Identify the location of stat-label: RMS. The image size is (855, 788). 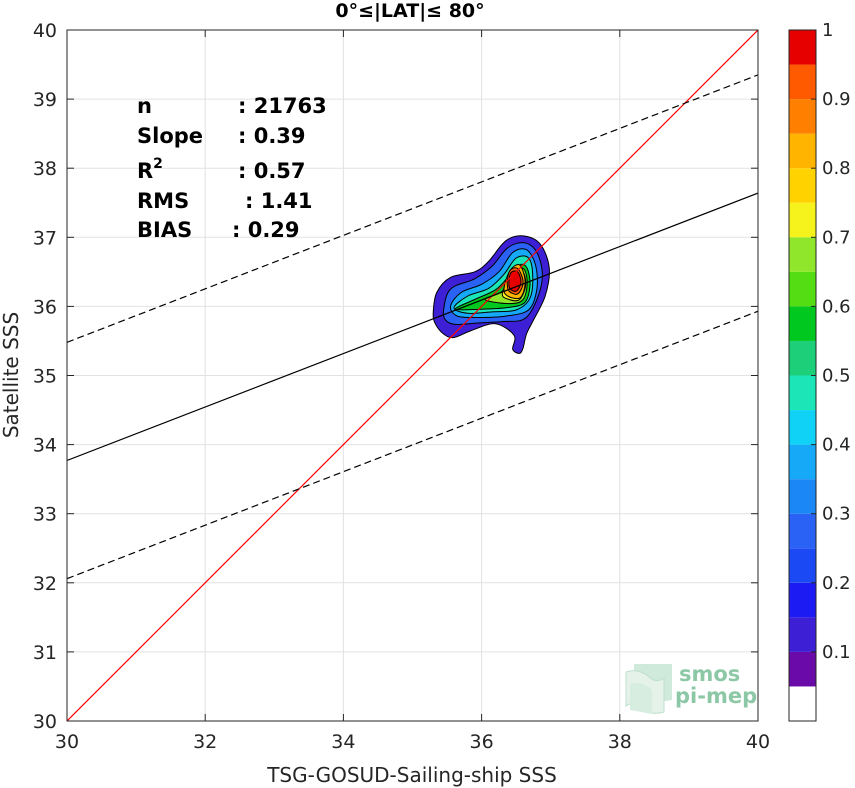
(163, 201).